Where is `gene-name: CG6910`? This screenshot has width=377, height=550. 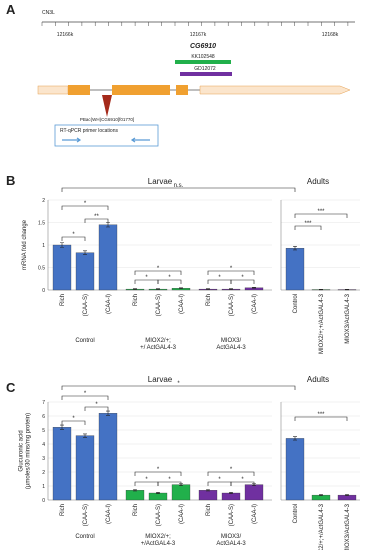
gene-name: CG6910 is located at coordinates (203, 46).